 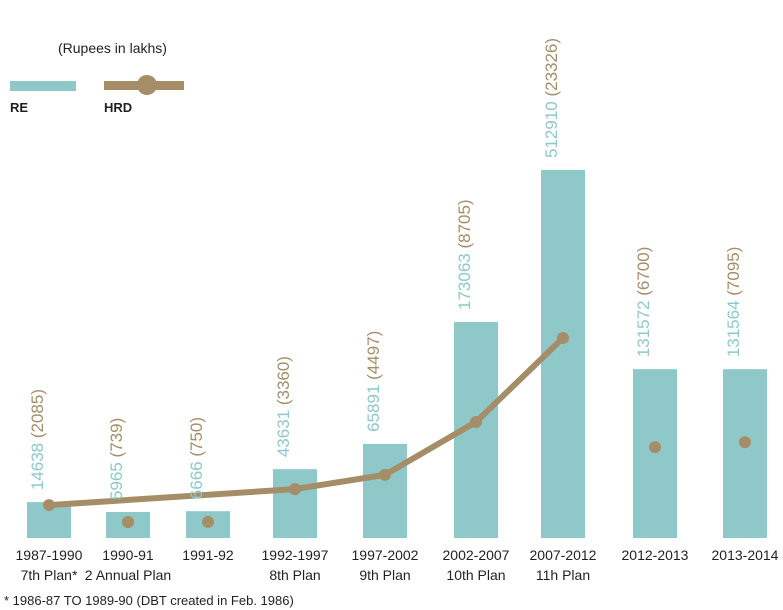 I want to click on category-sublabel-5: 10th Plan, so click(x=475, y=575).